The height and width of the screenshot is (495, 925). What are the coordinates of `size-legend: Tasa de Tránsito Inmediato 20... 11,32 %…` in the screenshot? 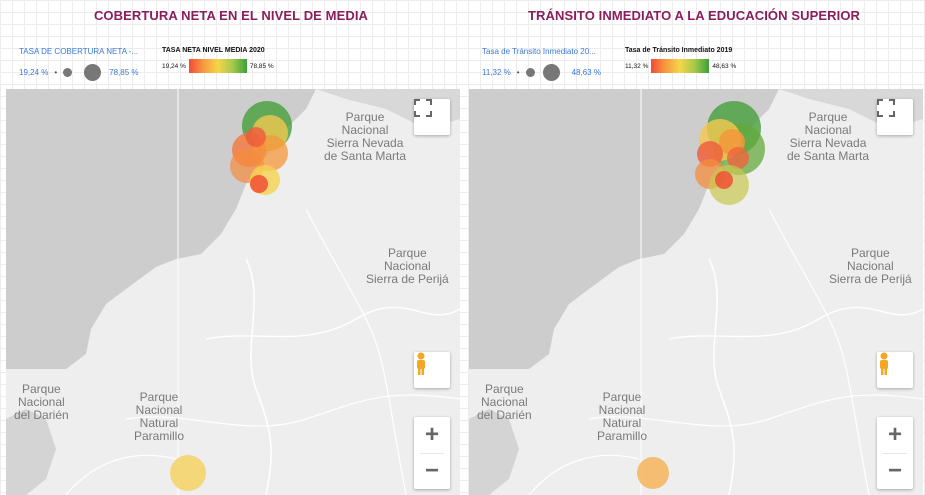 It's located at (541, 64).